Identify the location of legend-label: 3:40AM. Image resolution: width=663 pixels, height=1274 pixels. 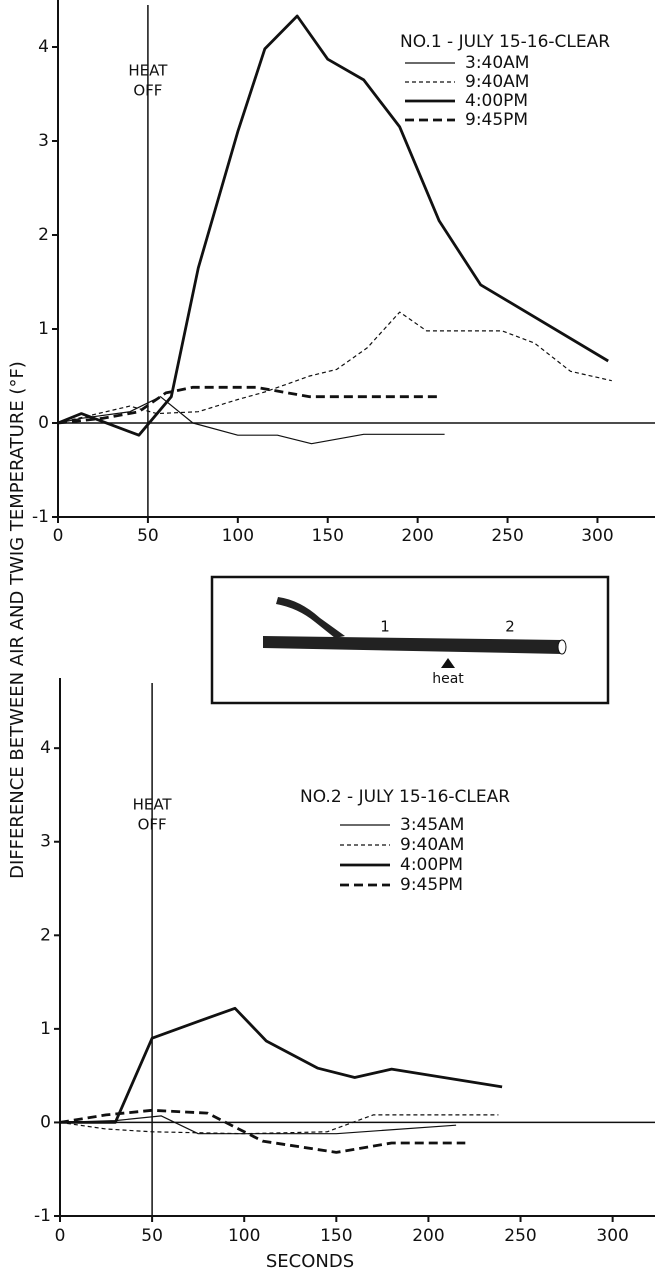
(497, 63).